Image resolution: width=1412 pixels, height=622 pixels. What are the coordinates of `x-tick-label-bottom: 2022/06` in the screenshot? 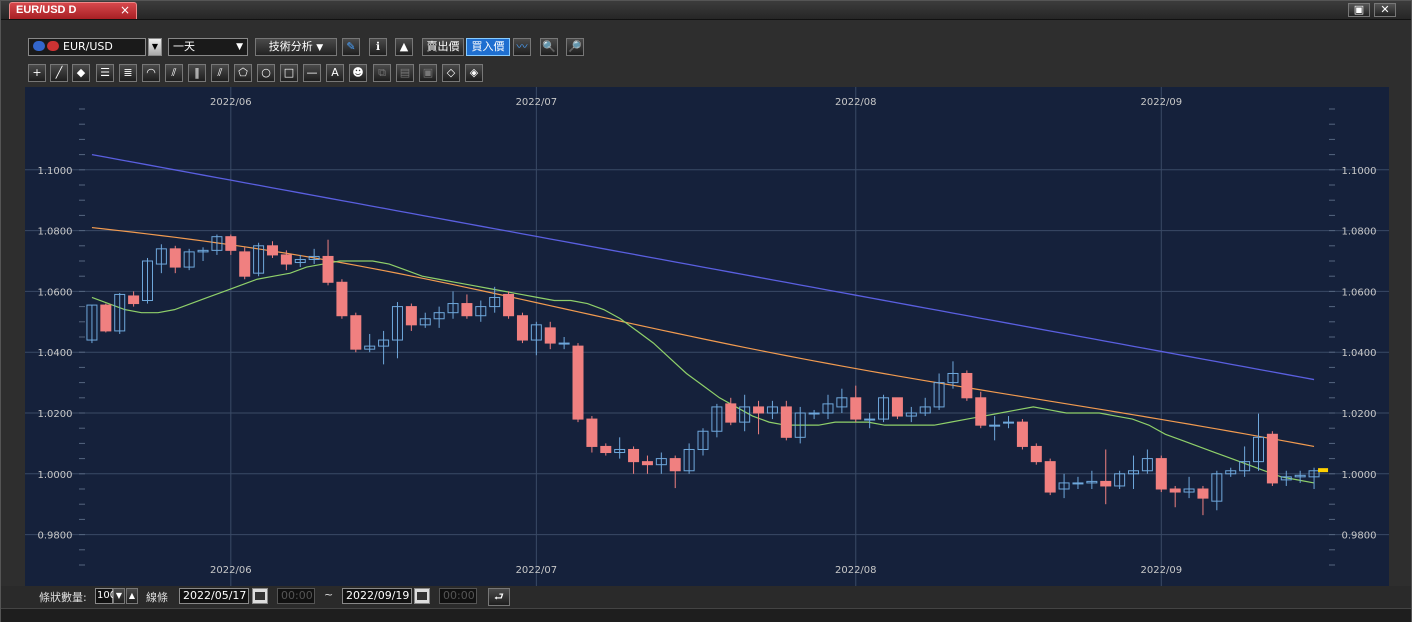 It's located at (231, 570).